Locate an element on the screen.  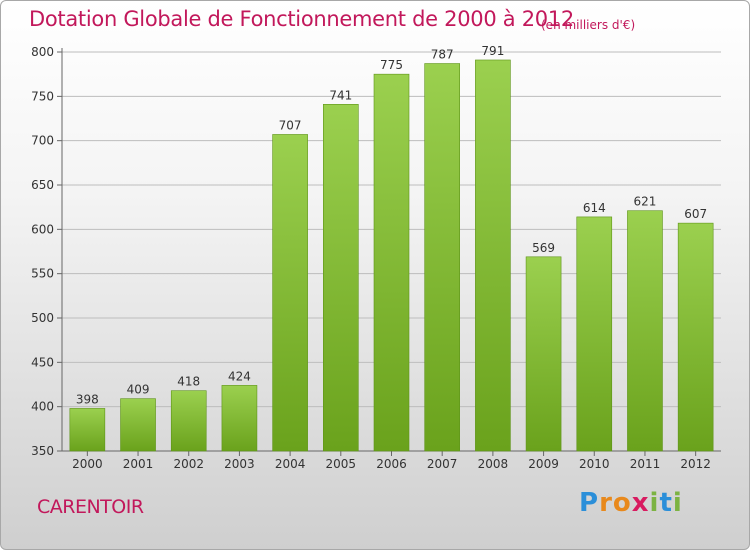
bar-2008 is located at coordinates (493, 255).